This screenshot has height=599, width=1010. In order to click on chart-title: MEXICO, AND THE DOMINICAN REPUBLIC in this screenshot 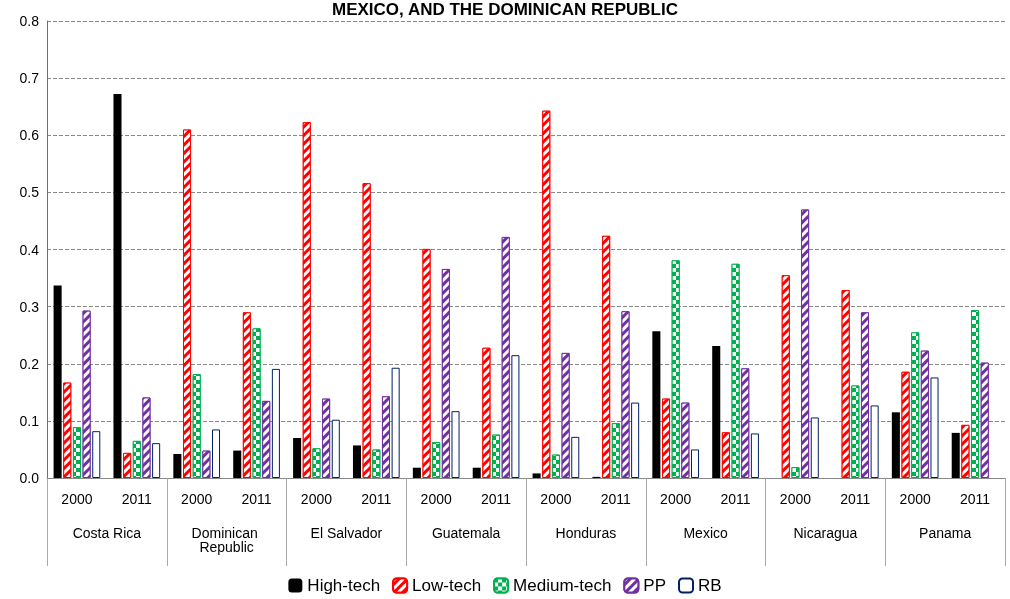, I will do `click(505, 9)`.